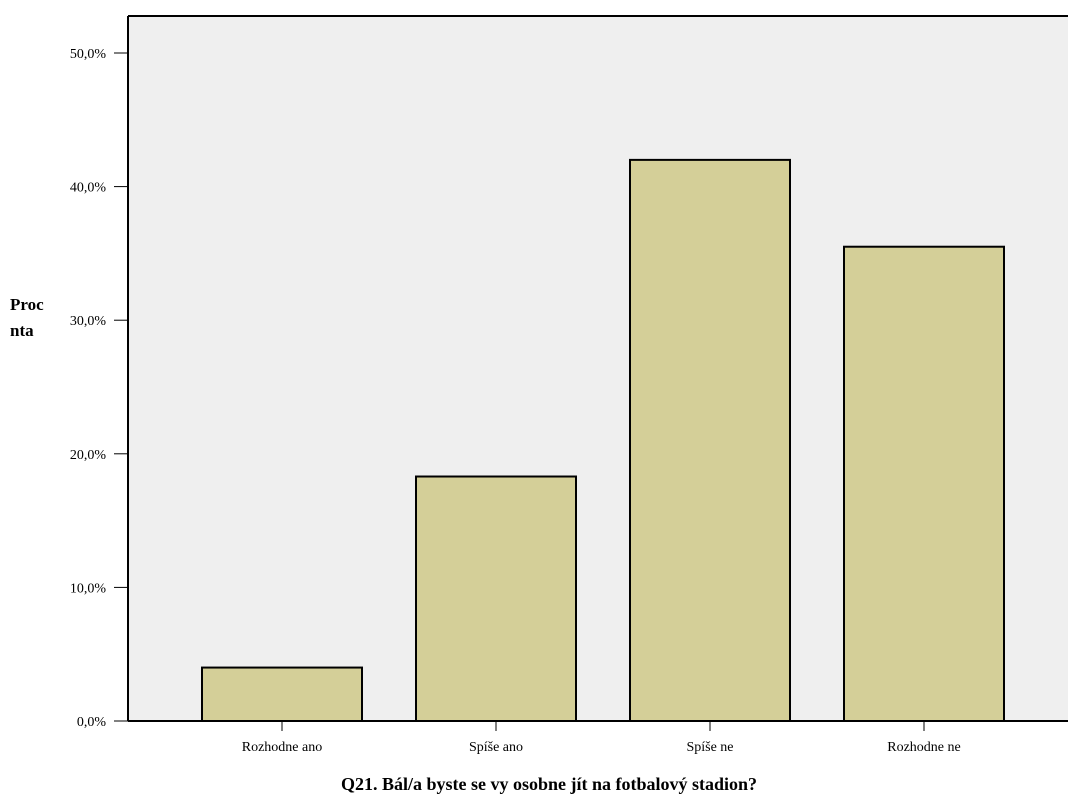 Image resolution: width=1068 pixels, height=801 pixels. What do you see at coordinates (88, 455) in the screenshot?
I see `y-tick-label: 20,0%` at bounding box center [88, 455].